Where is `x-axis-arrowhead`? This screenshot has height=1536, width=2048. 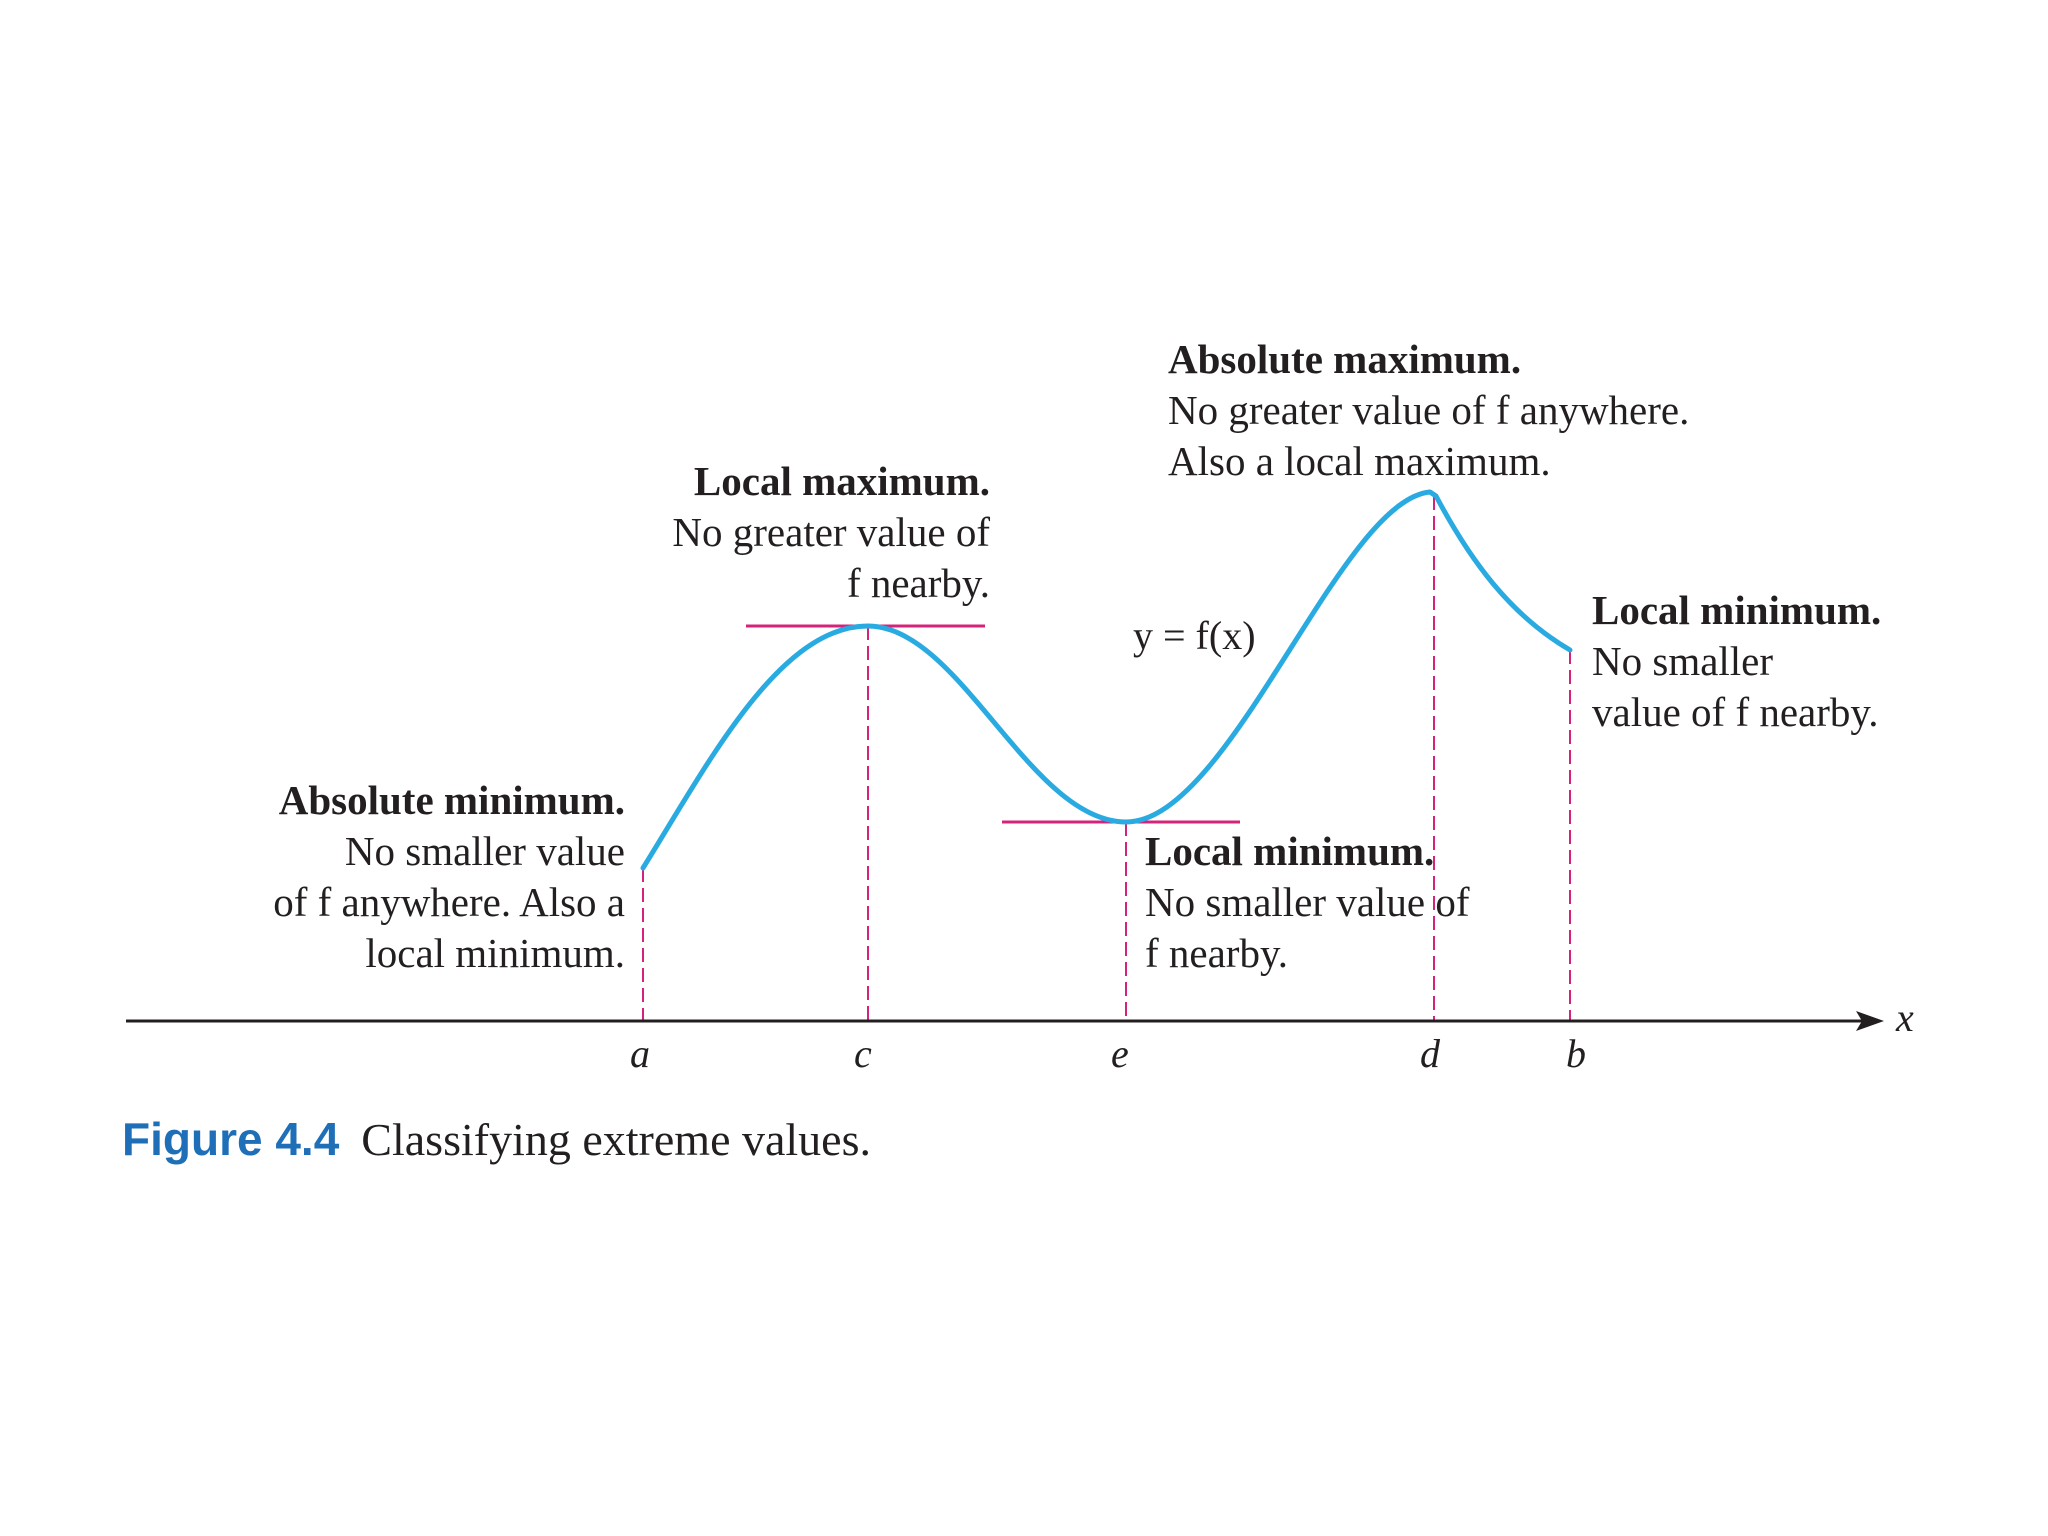
x-axis-arrowhead is located at coordinates (1870, 1021).